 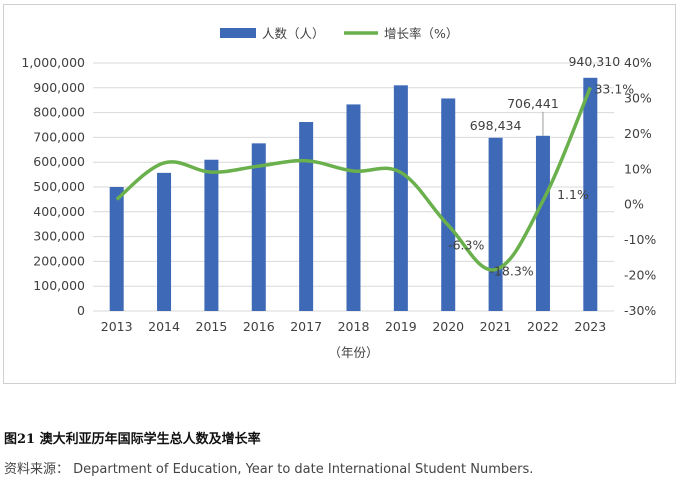 I want to click on x-tick-label: 2021, so click(x=496, y=326).